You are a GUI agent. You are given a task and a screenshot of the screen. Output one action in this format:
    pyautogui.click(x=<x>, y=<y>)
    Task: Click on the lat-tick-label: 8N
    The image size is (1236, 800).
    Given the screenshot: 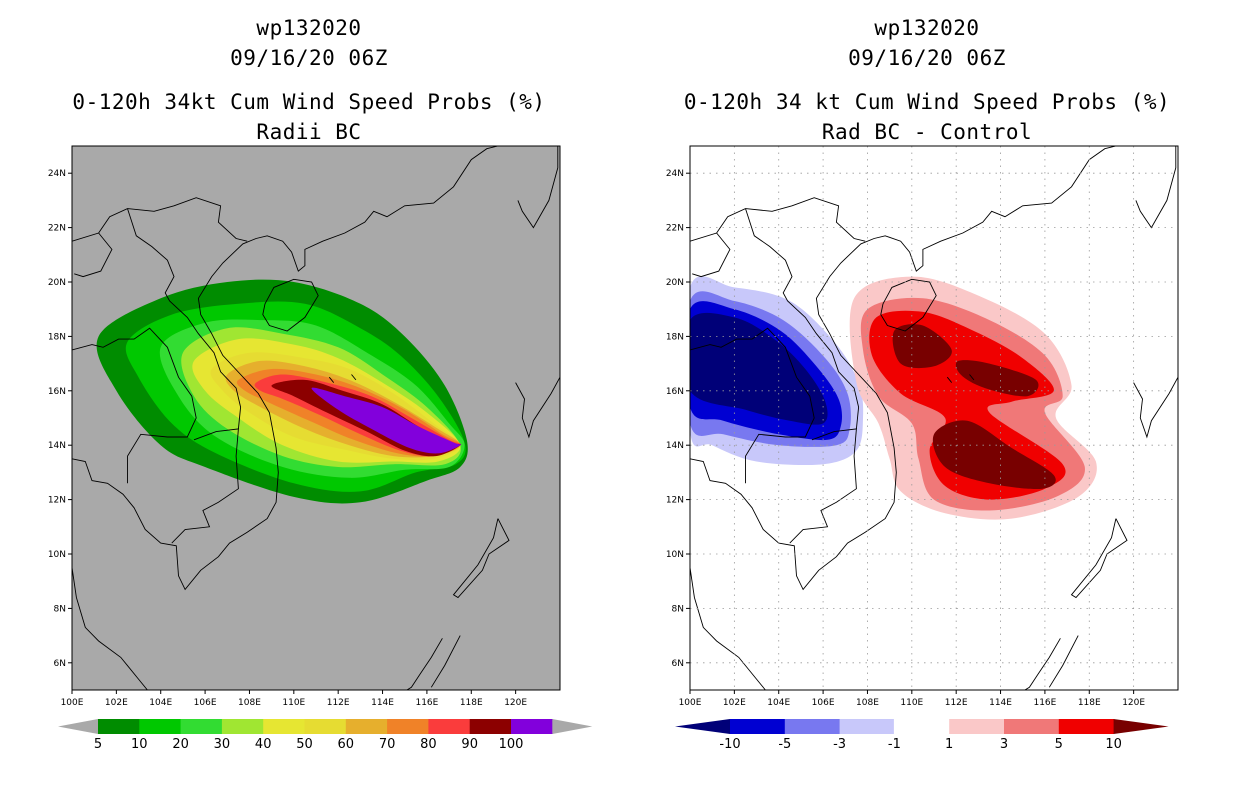 What is the action you would take?
    pyautogui.click(x=678, y=609)
    